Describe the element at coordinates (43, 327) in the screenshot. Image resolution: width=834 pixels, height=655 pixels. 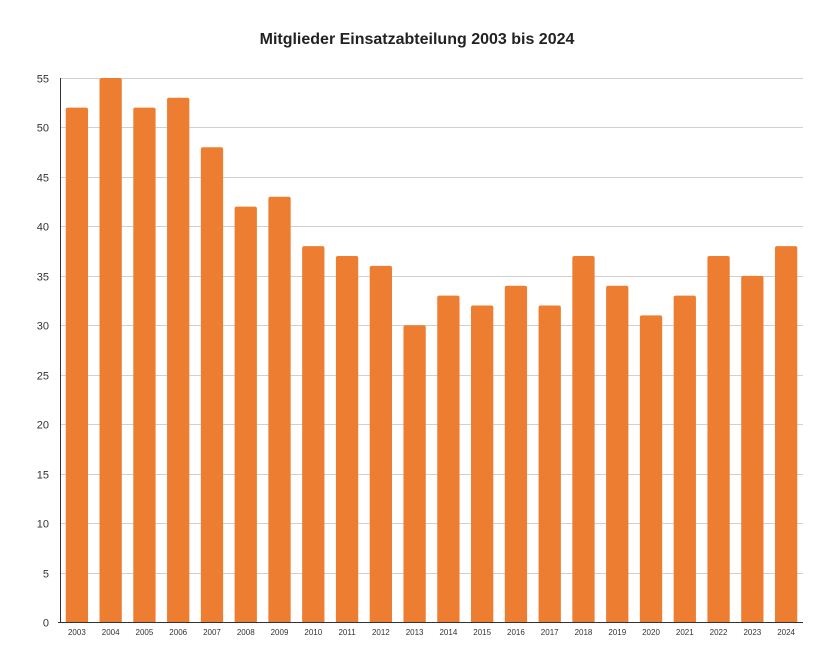
I see `y-tick-label: 30` at that location.